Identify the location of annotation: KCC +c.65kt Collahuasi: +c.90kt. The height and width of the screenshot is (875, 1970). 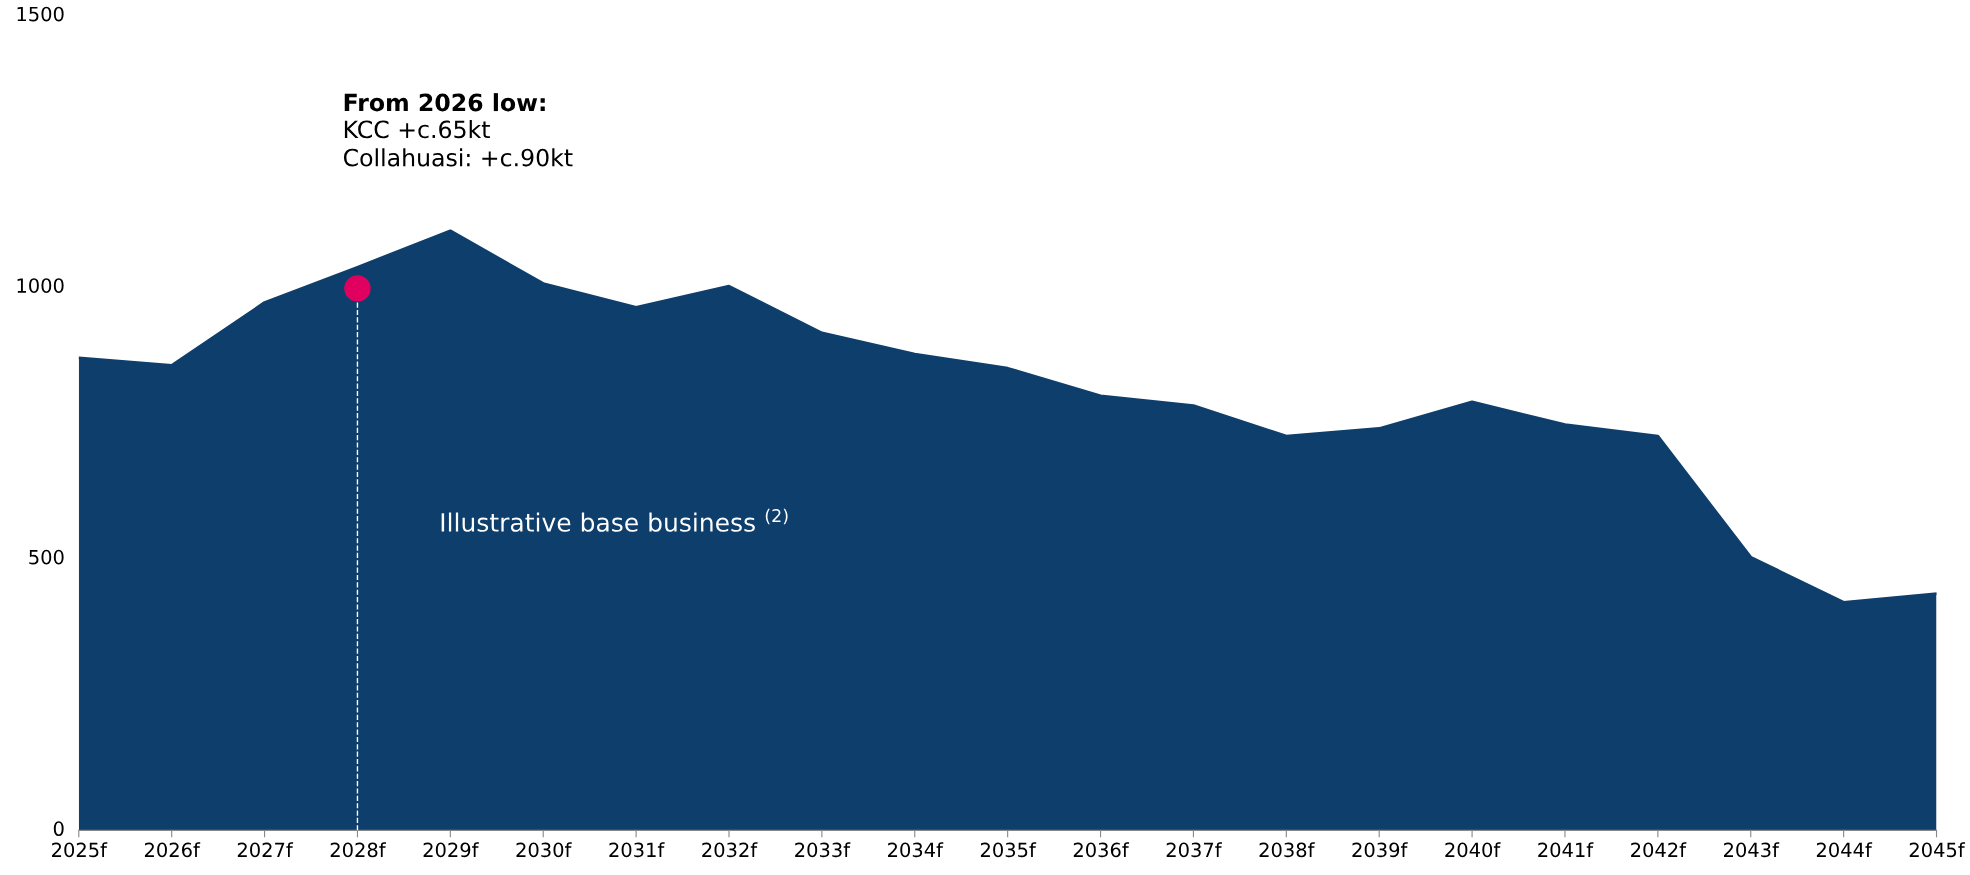
(458, 143).